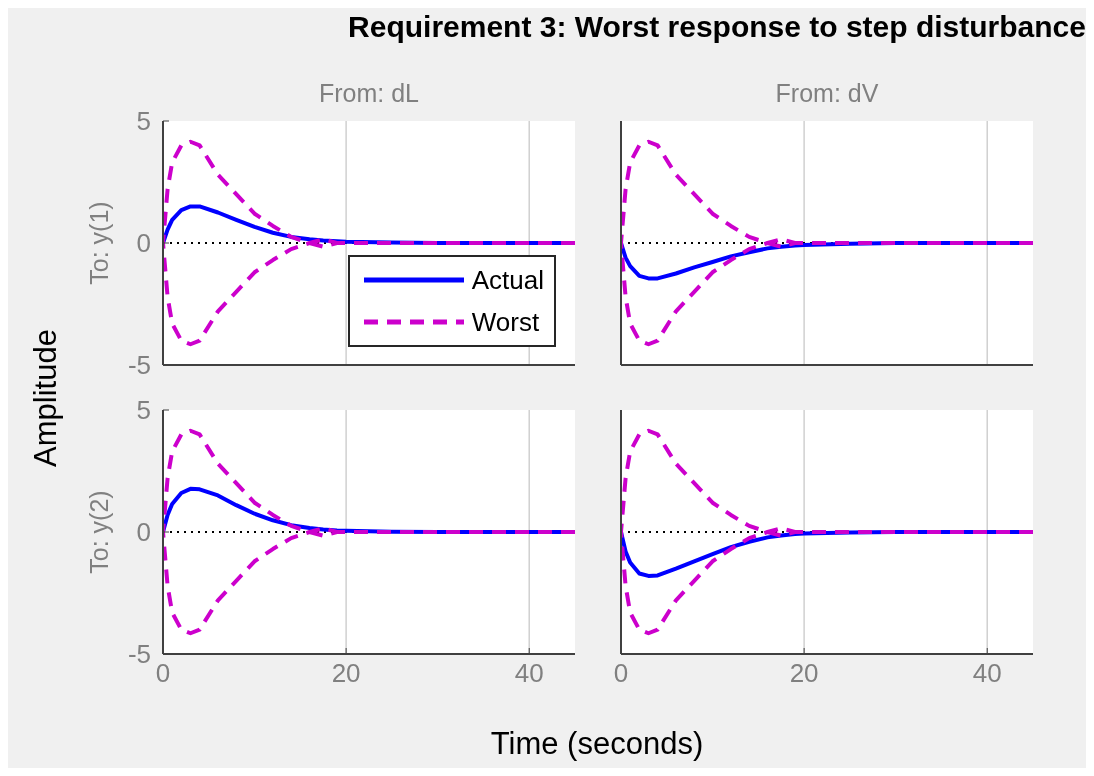 This screenshot has height=776, width=1094. I want to click on text: Amplitude, so click(46, 398).